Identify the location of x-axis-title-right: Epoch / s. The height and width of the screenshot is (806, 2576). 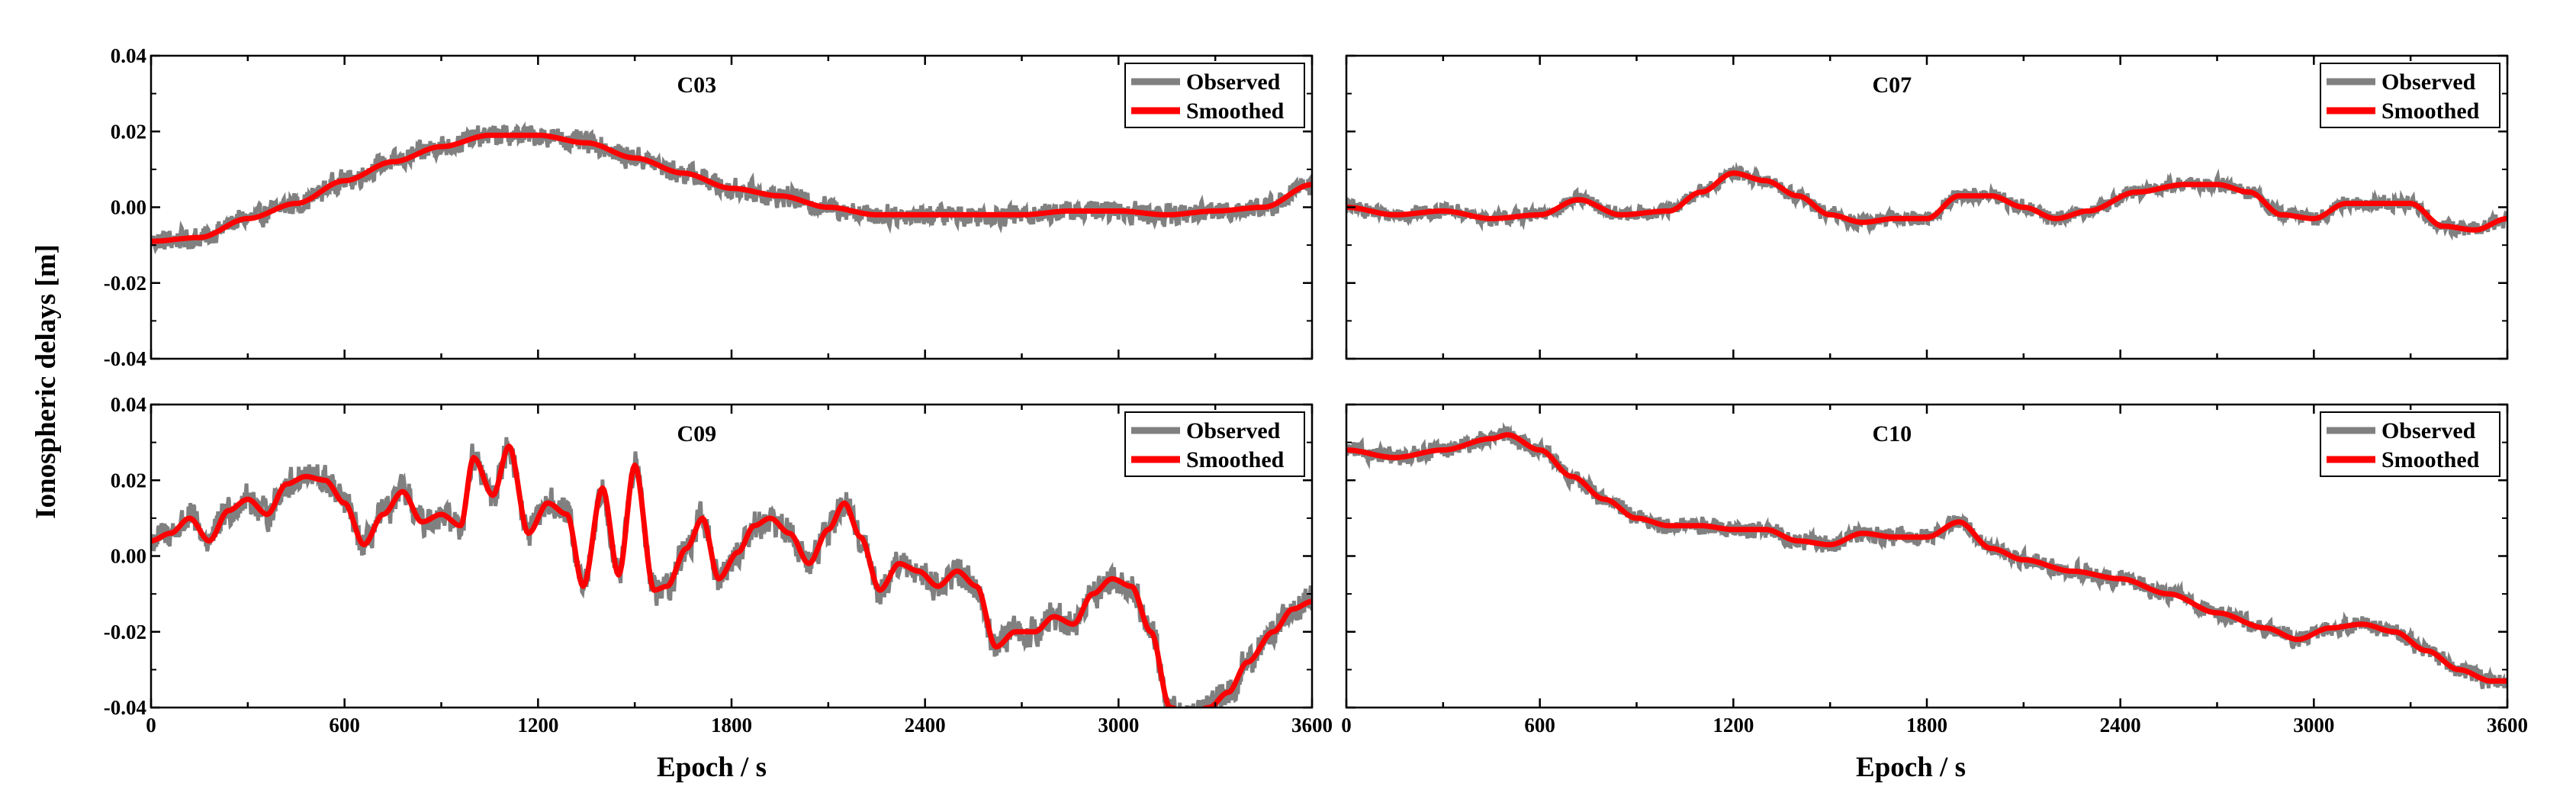
(1911, 767).